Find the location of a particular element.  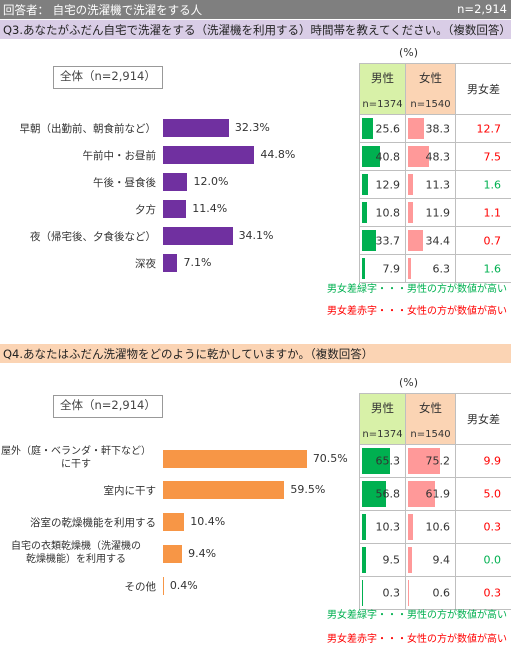

value-label: 70.5% is located at coordinates (330, 458).